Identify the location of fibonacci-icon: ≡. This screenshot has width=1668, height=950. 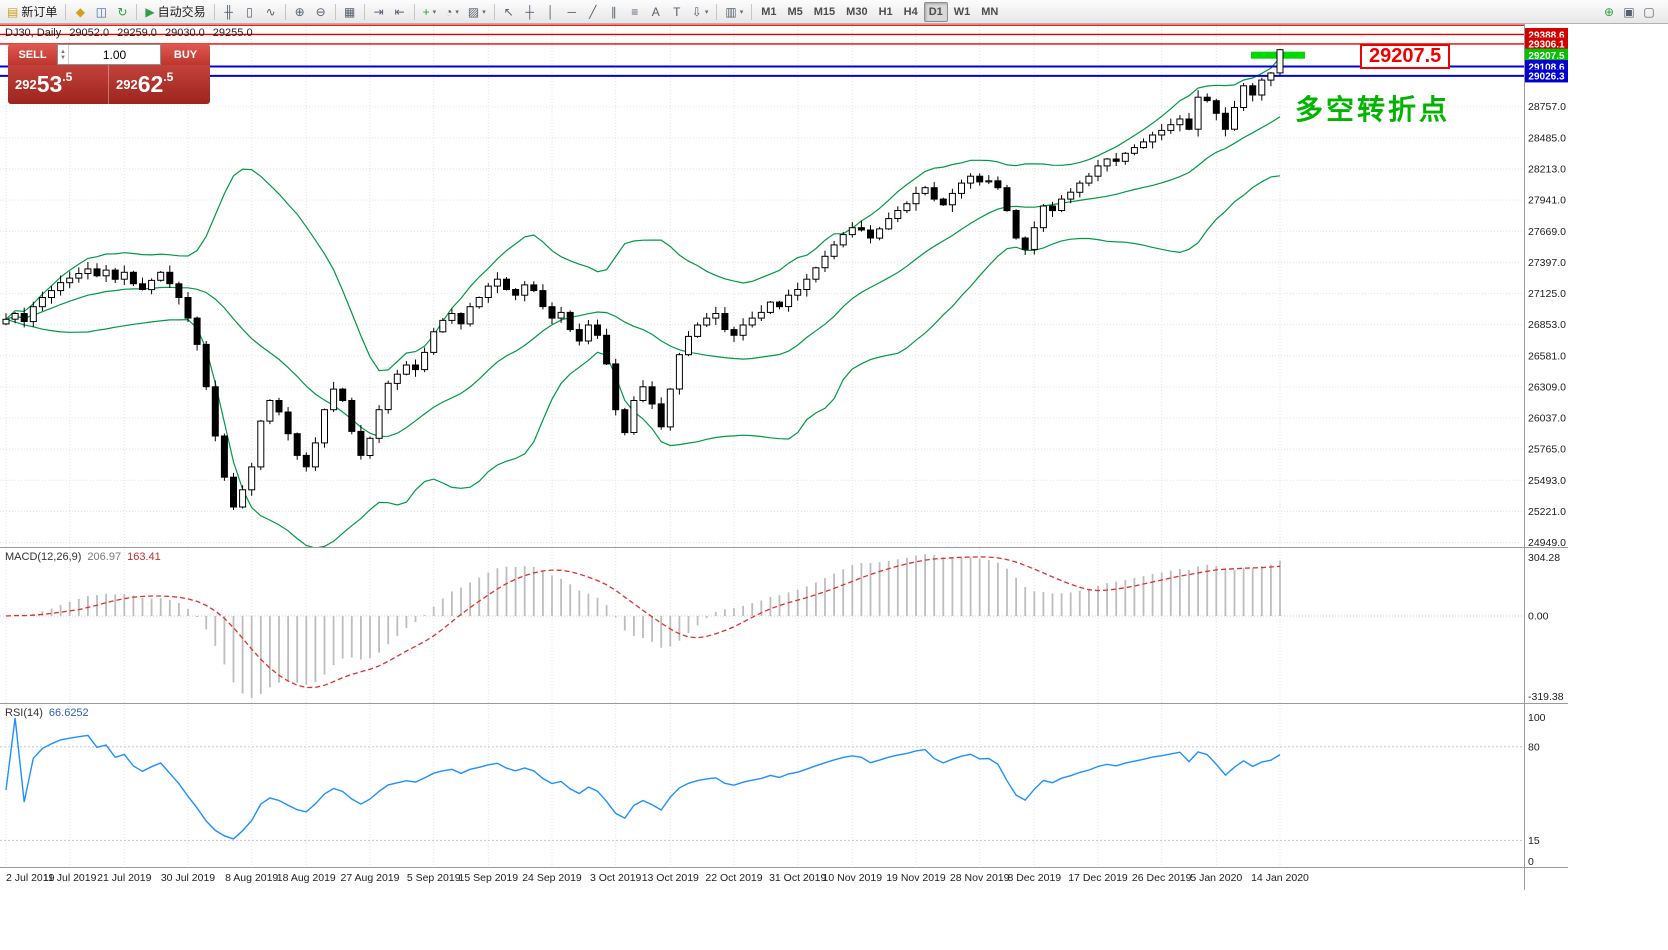
(635, 12).